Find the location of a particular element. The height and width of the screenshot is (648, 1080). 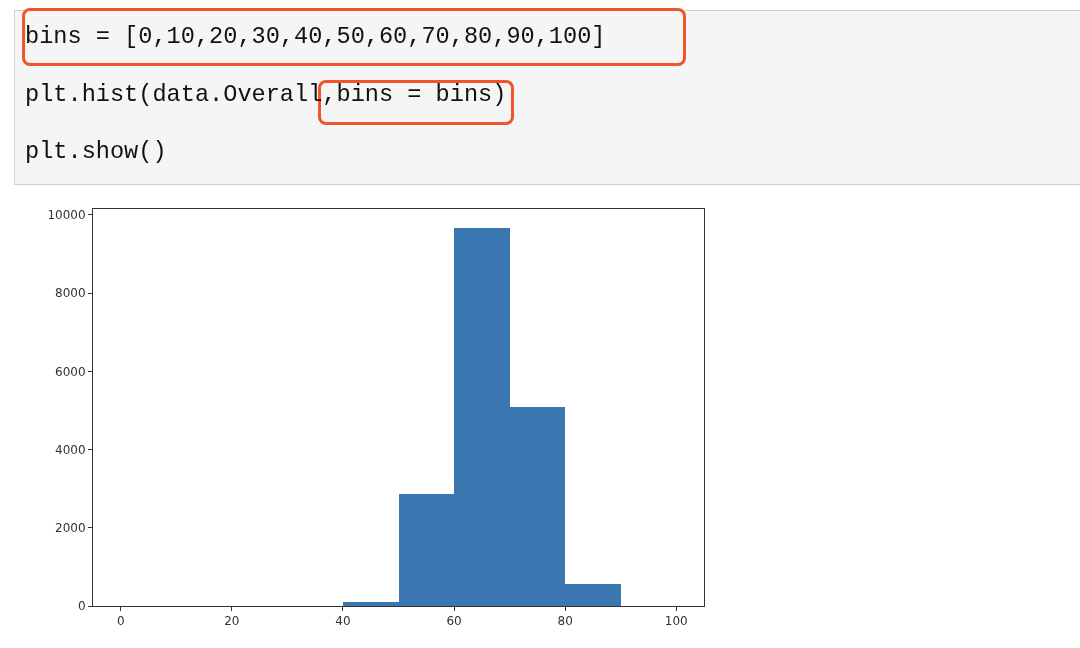

y-tick-label: 0 is located at coordinates (81, 606).